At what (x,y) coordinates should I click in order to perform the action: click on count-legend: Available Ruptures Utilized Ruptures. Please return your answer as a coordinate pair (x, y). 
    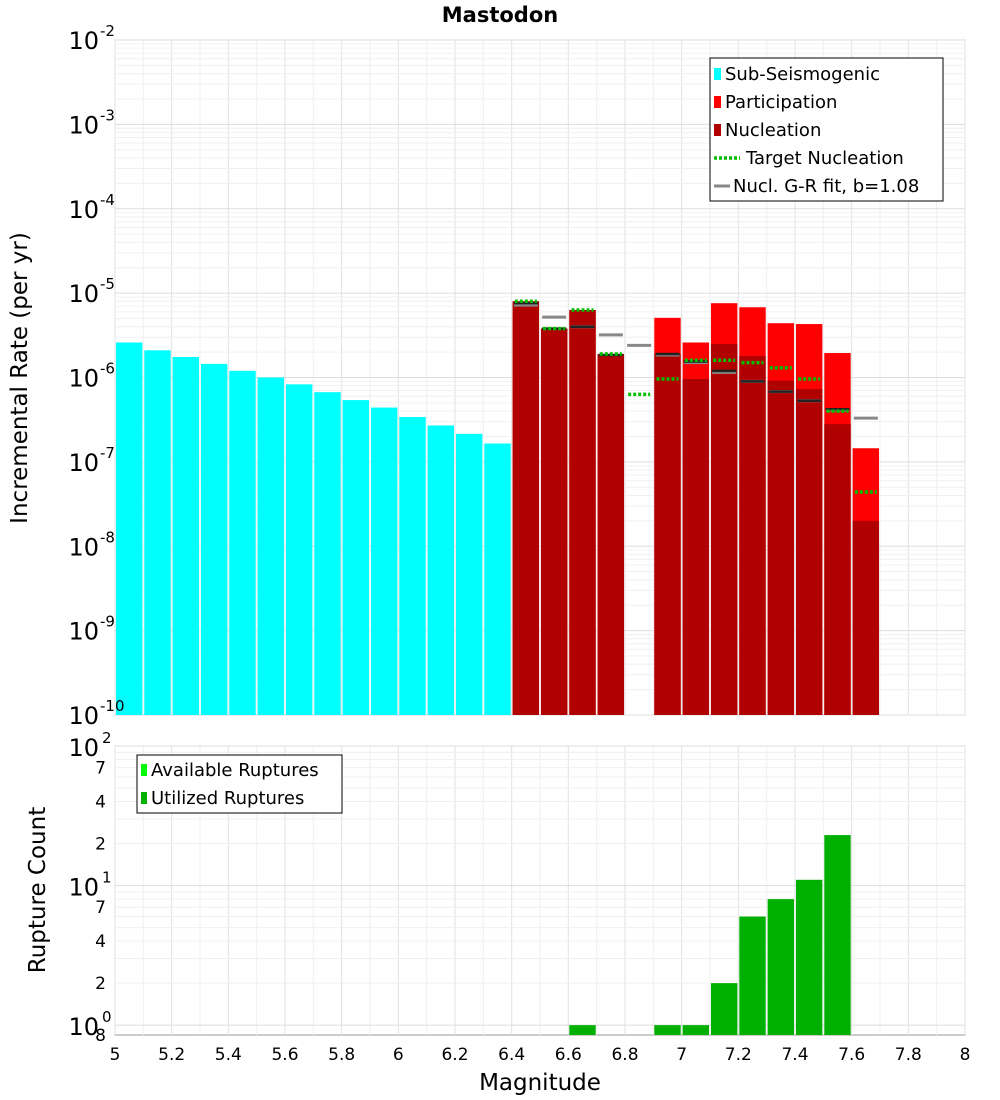
    Looking at the image, I should click on (239, 784).